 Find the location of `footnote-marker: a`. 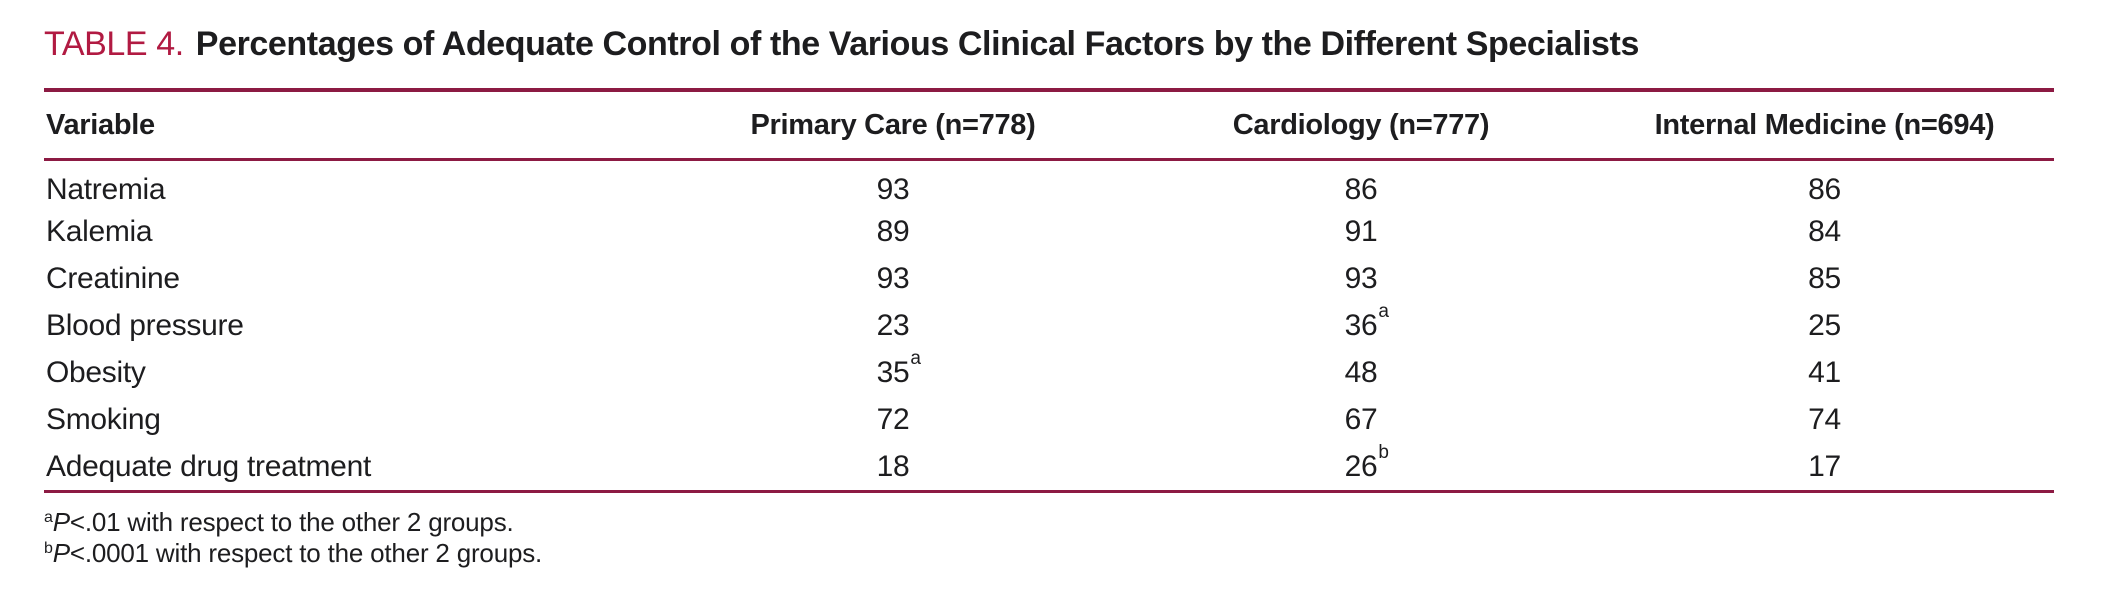

footnote-marker: a is located at coordinates (48, 517).